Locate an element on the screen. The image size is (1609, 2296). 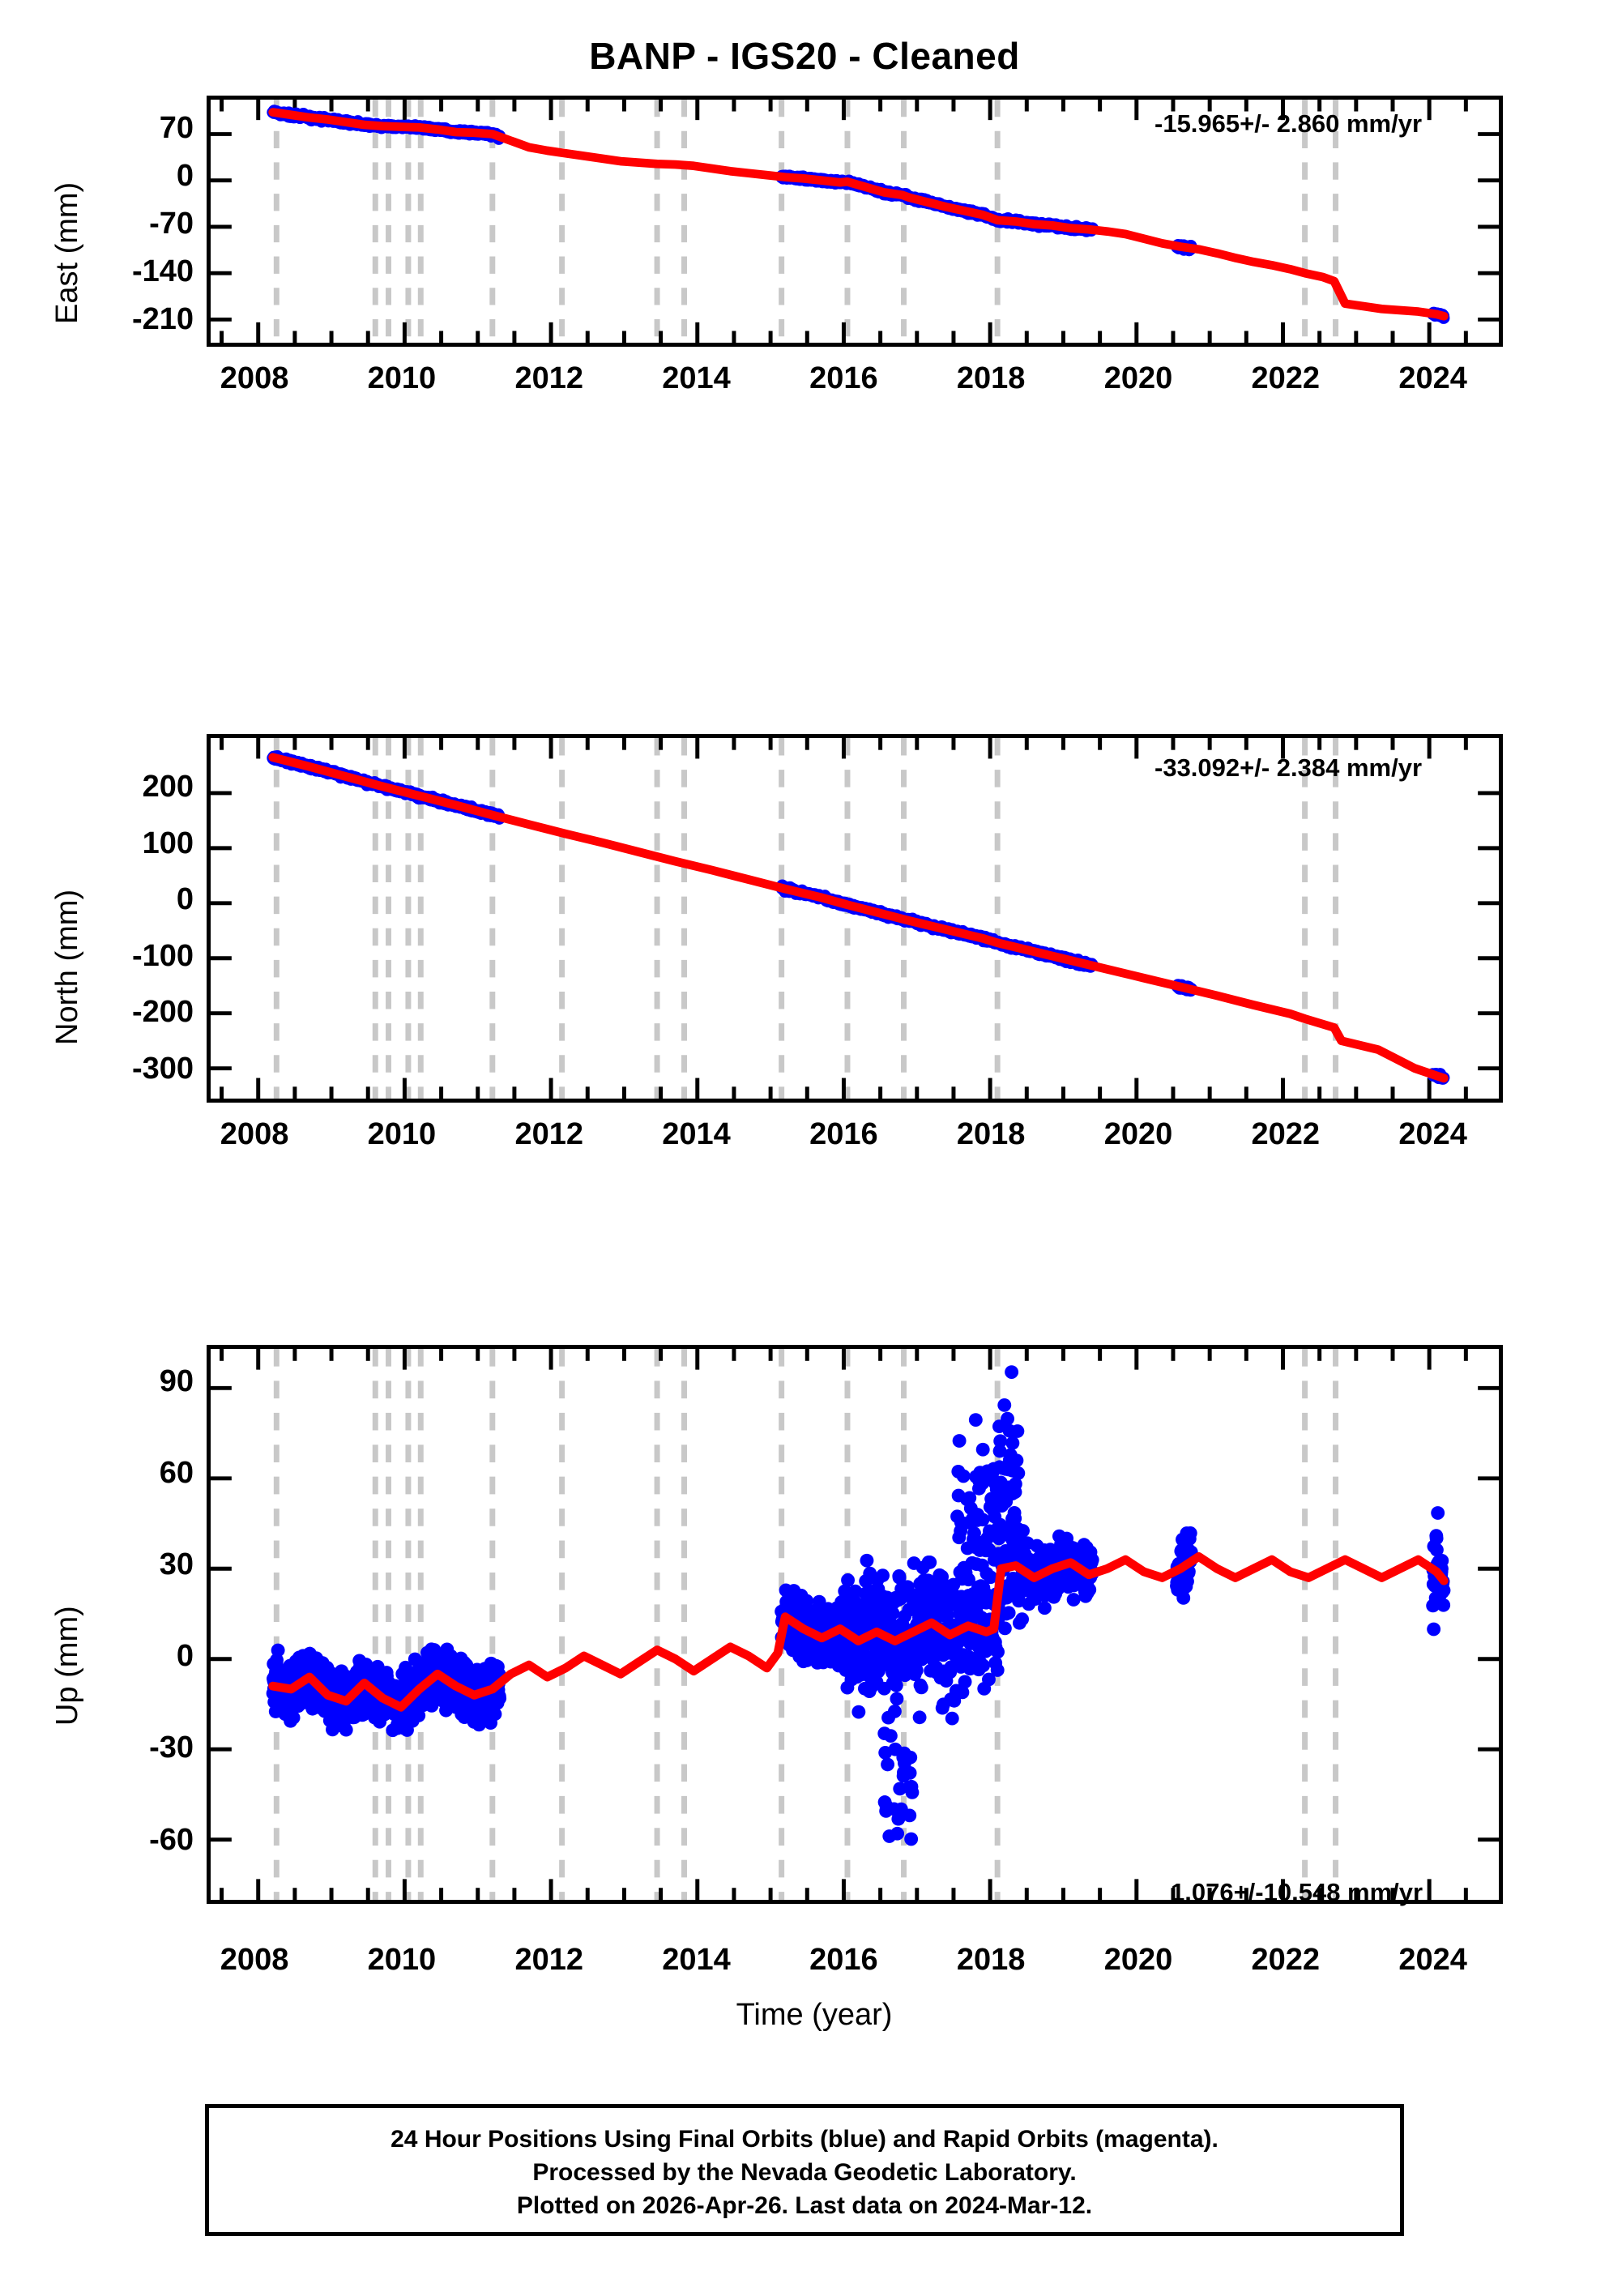
xtick-label-north-2: 2012 is located at coordinates (548, 1134).